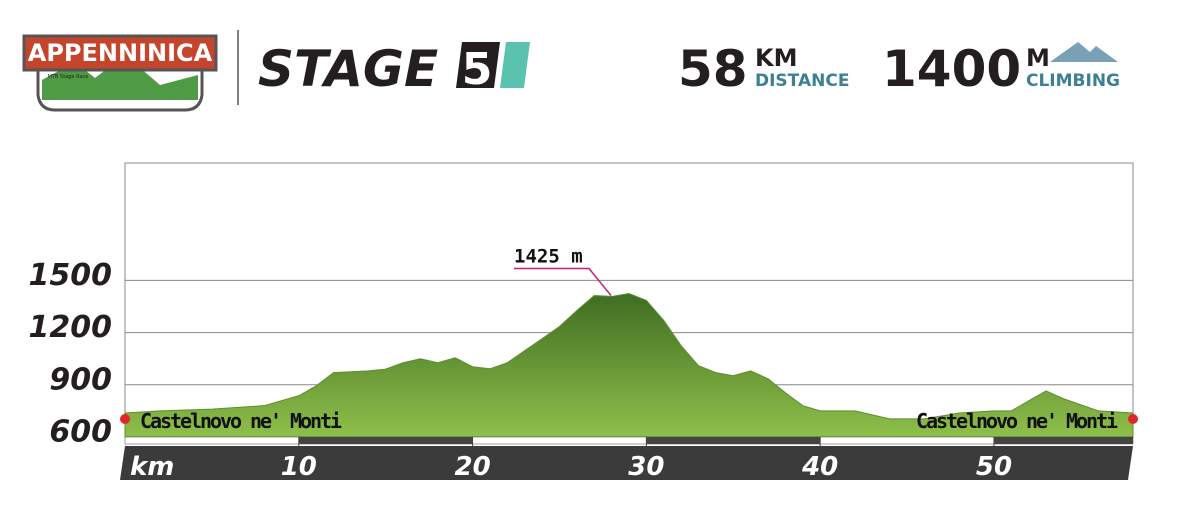  What do you see at coordinates (1073, 81) in the screenshot?
I see `climb-label: CLIMBING` at bounding box center [1073, 81].